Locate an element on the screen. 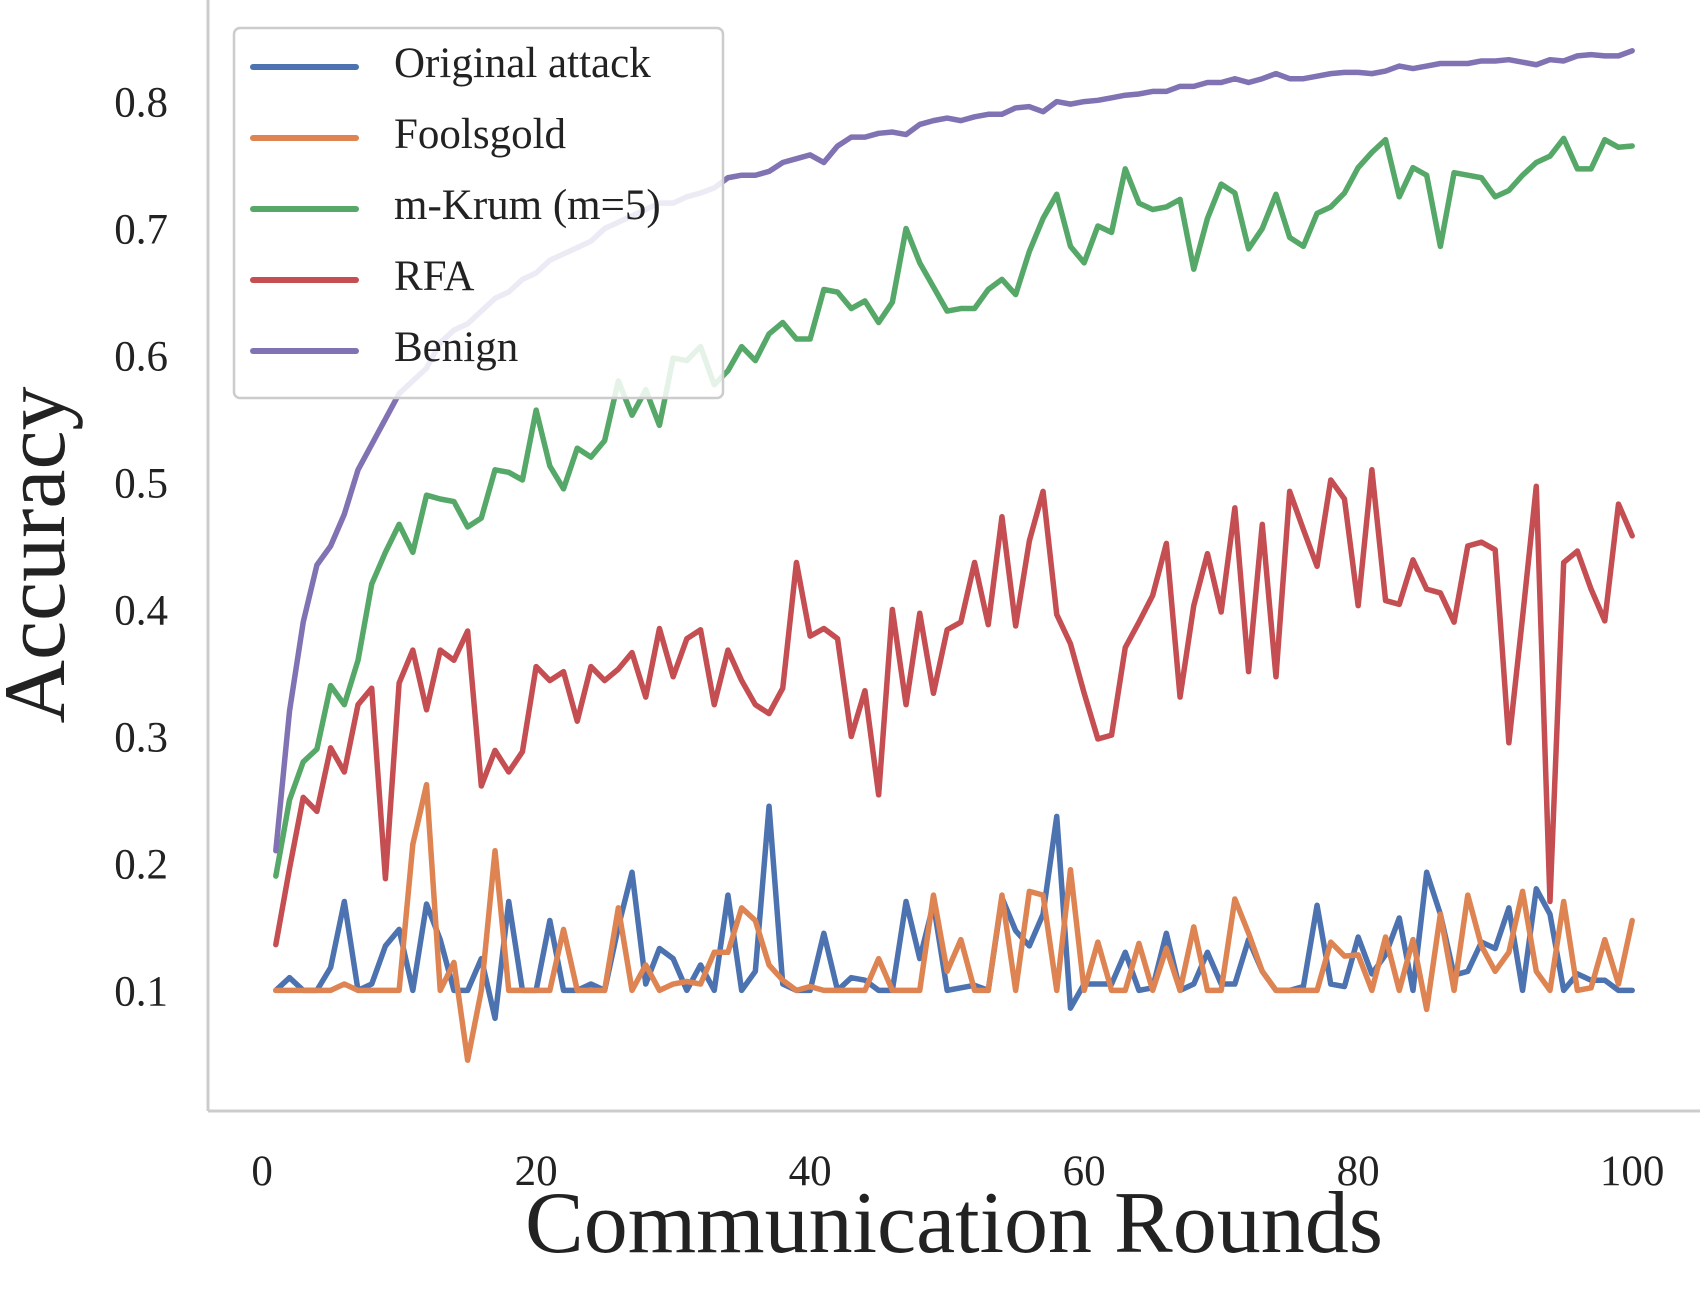 The height and width of the screenshot is (1289, 1700). x-tick-label: 60 is located at coordinates (1084, 1171).